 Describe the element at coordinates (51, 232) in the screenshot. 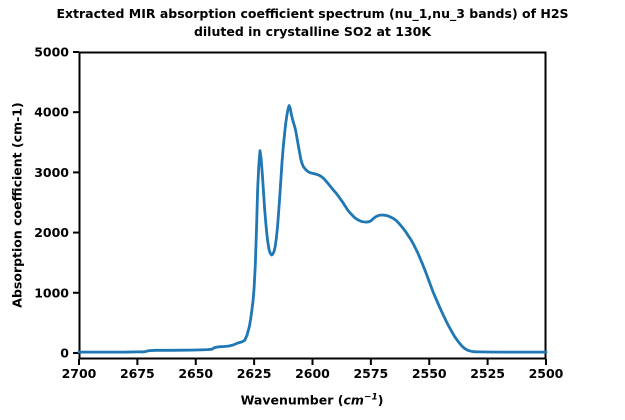

I see `y-tick-label: 2000` at that location.